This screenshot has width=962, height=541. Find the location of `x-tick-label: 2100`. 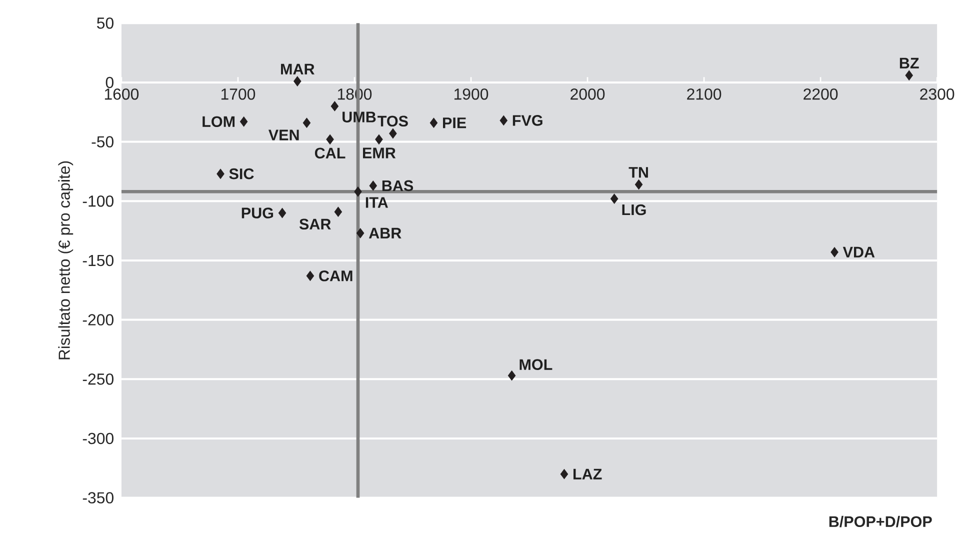

x-tick-label: 2100 is located at coordinates (704, 94).